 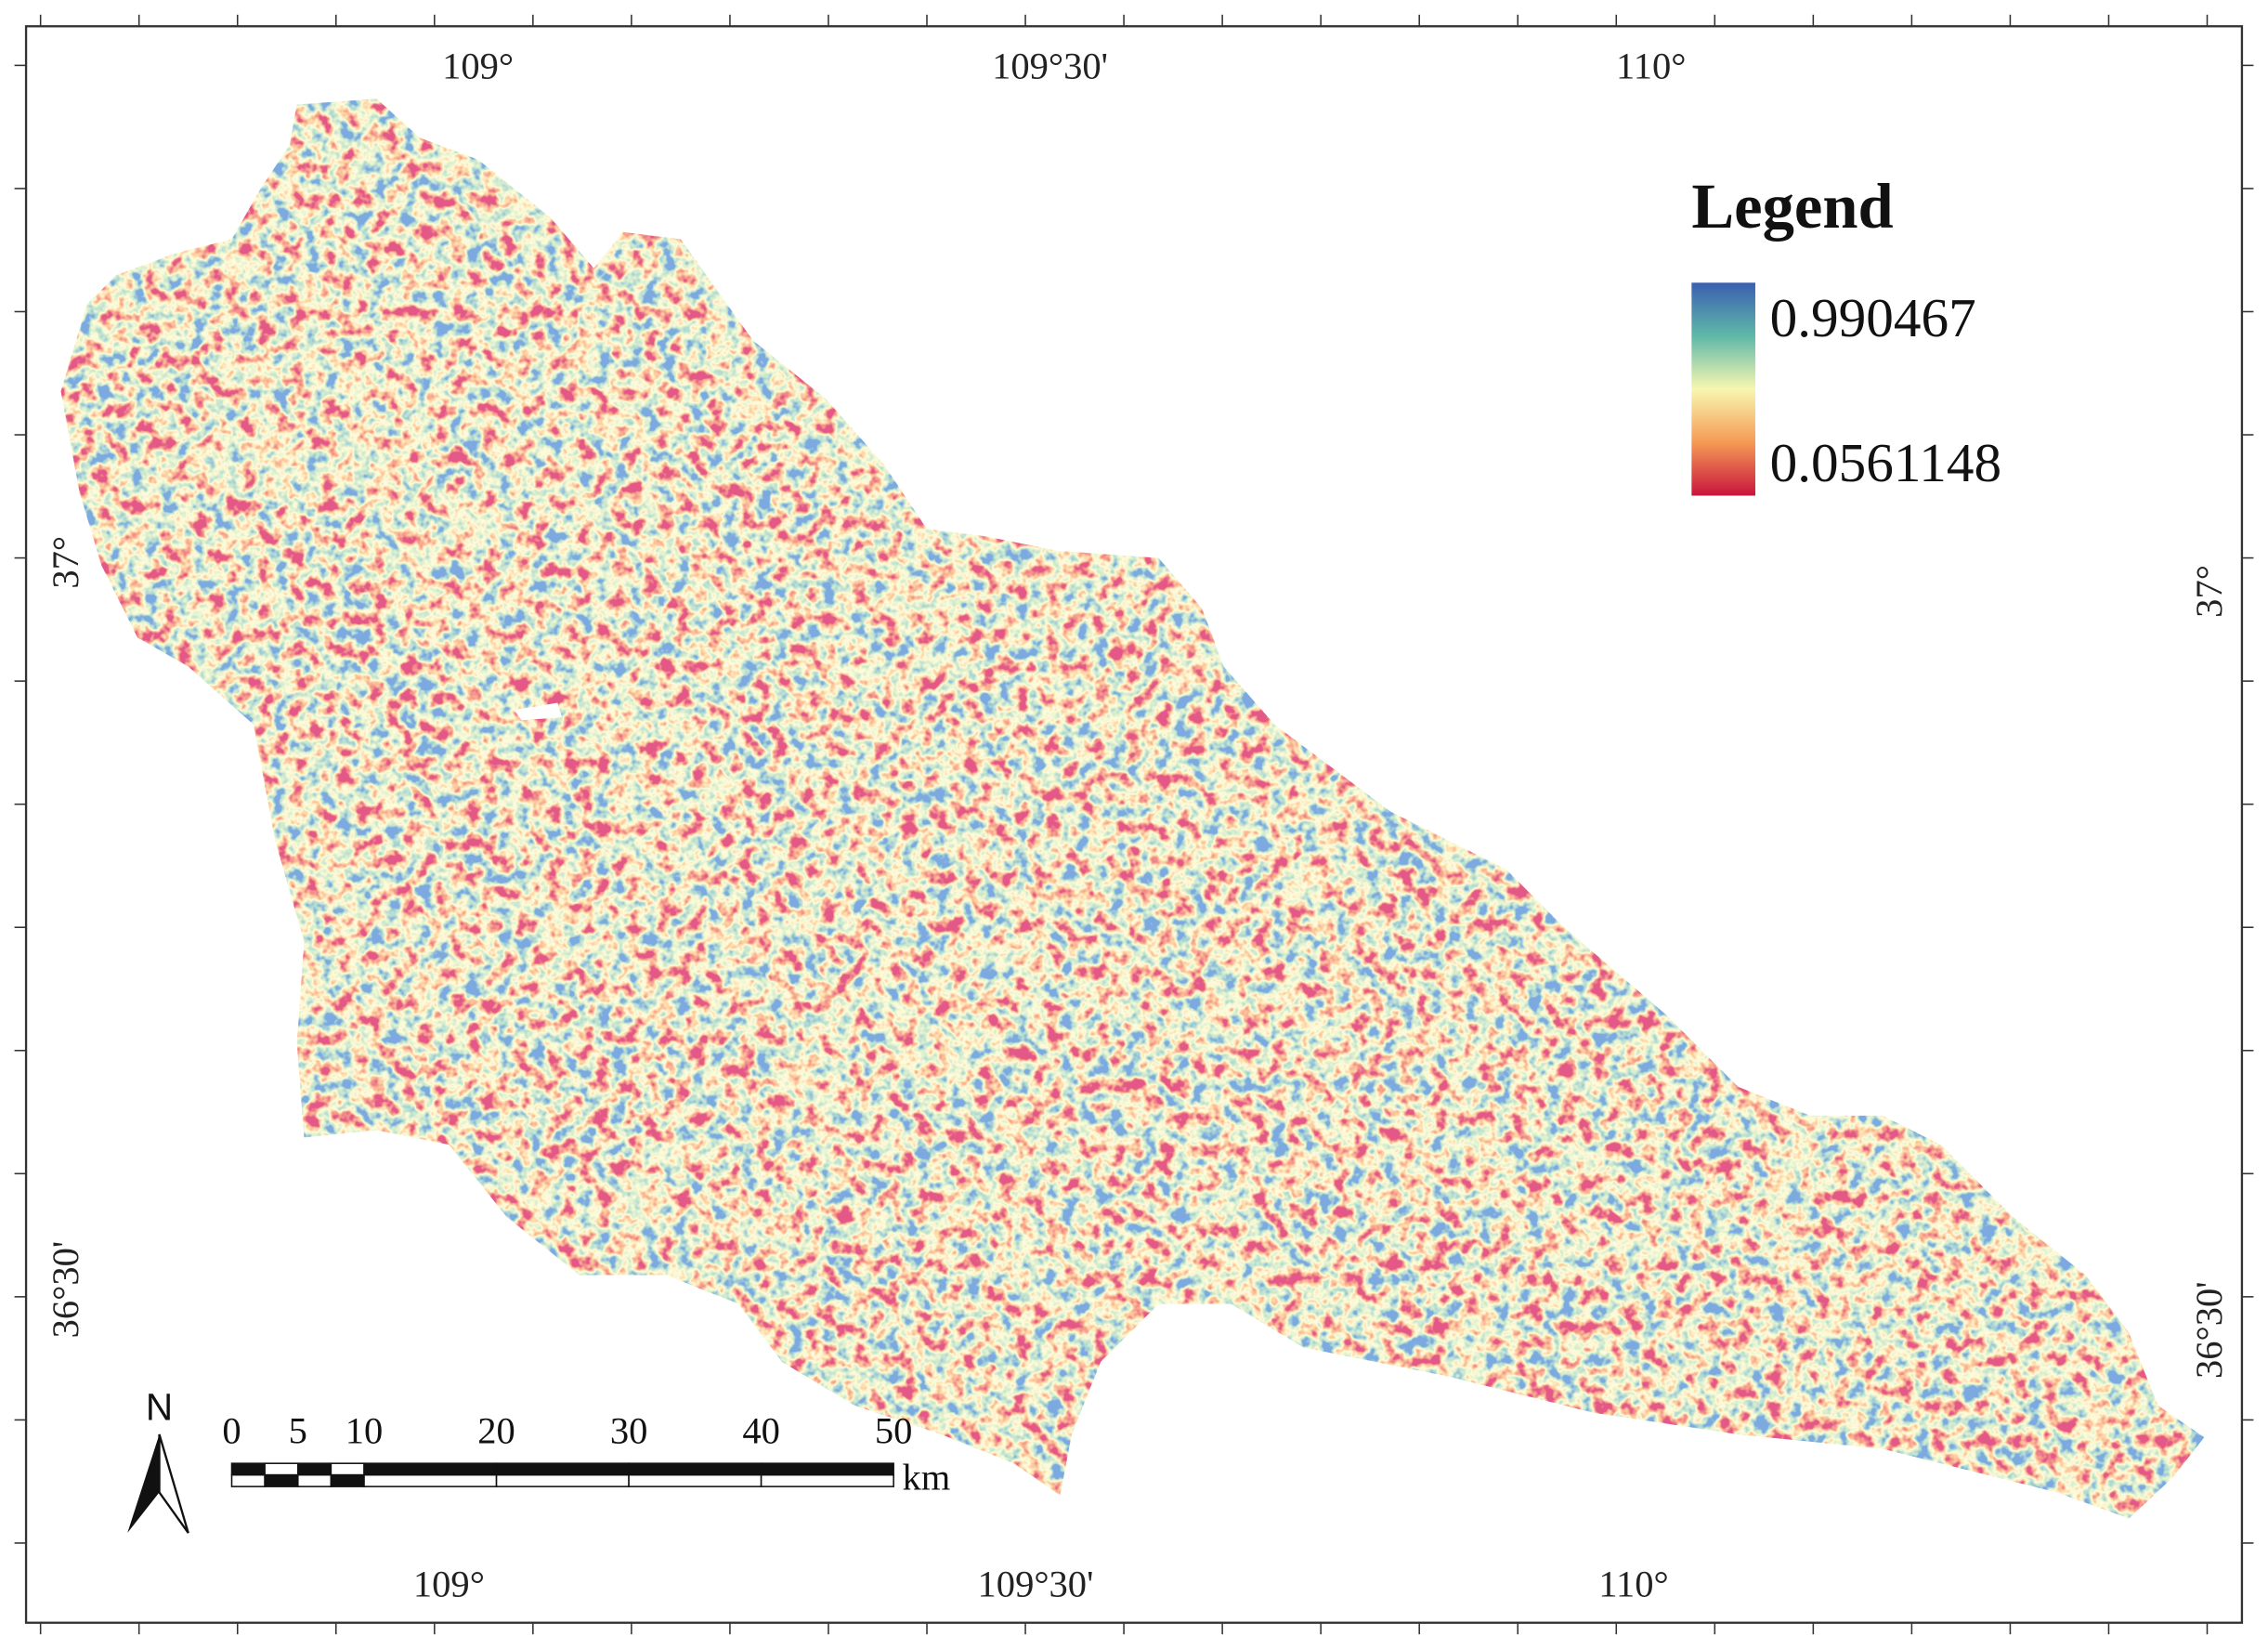 What do you see at coordinates (2209, 591) in the screenshot?
I see `right-label: 37°` at bounding box center [2209, 591].